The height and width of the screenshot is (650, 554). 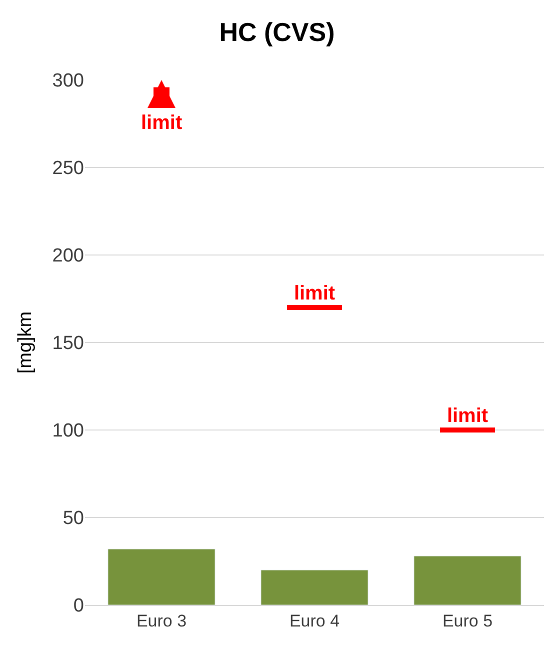 I want to click on x-tick-label: Euro 5, so click(x=467, y=620).